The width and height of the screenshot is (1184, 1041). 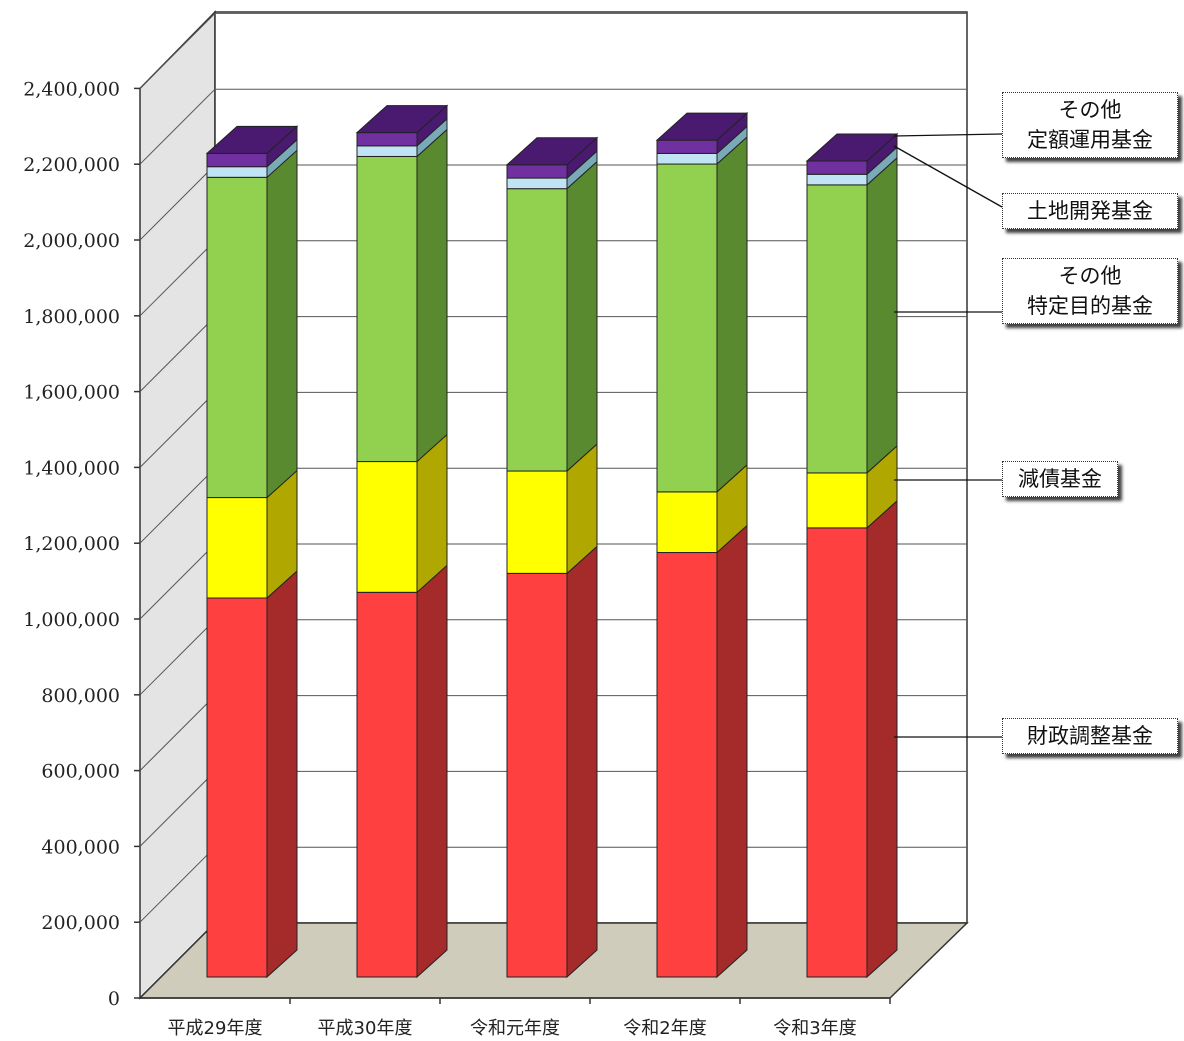 I want to click on legend-label: 土地開発基金, so click(x=1090, y=211).